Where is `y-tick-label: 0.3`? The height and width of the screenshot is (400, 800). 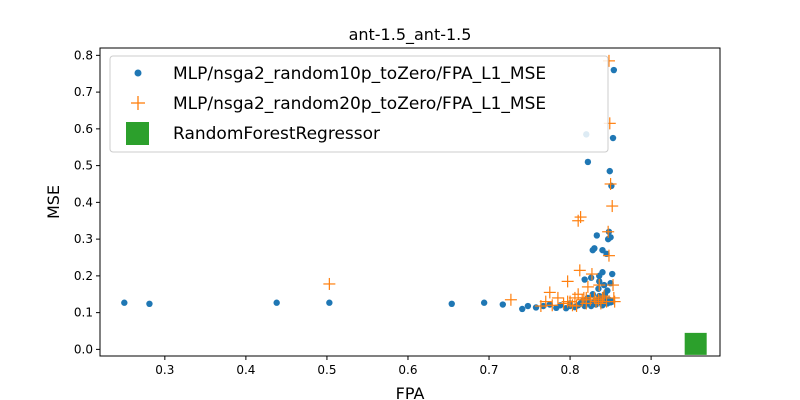 y-tick-label: 0.3 is located at coordinates (83, 239).